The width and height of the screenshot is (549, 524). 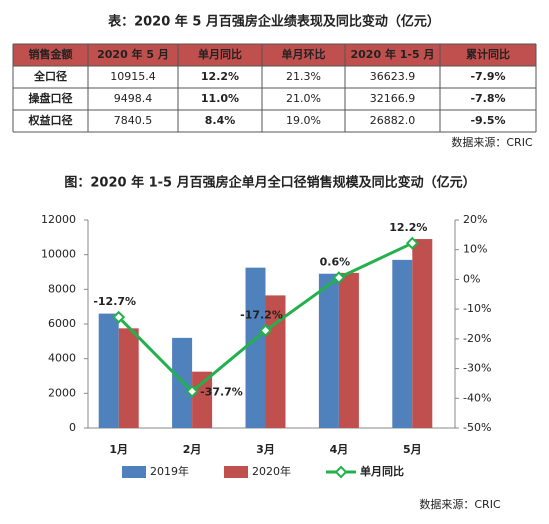 I want to click on table-header-bg, so click(x=274, y=55).